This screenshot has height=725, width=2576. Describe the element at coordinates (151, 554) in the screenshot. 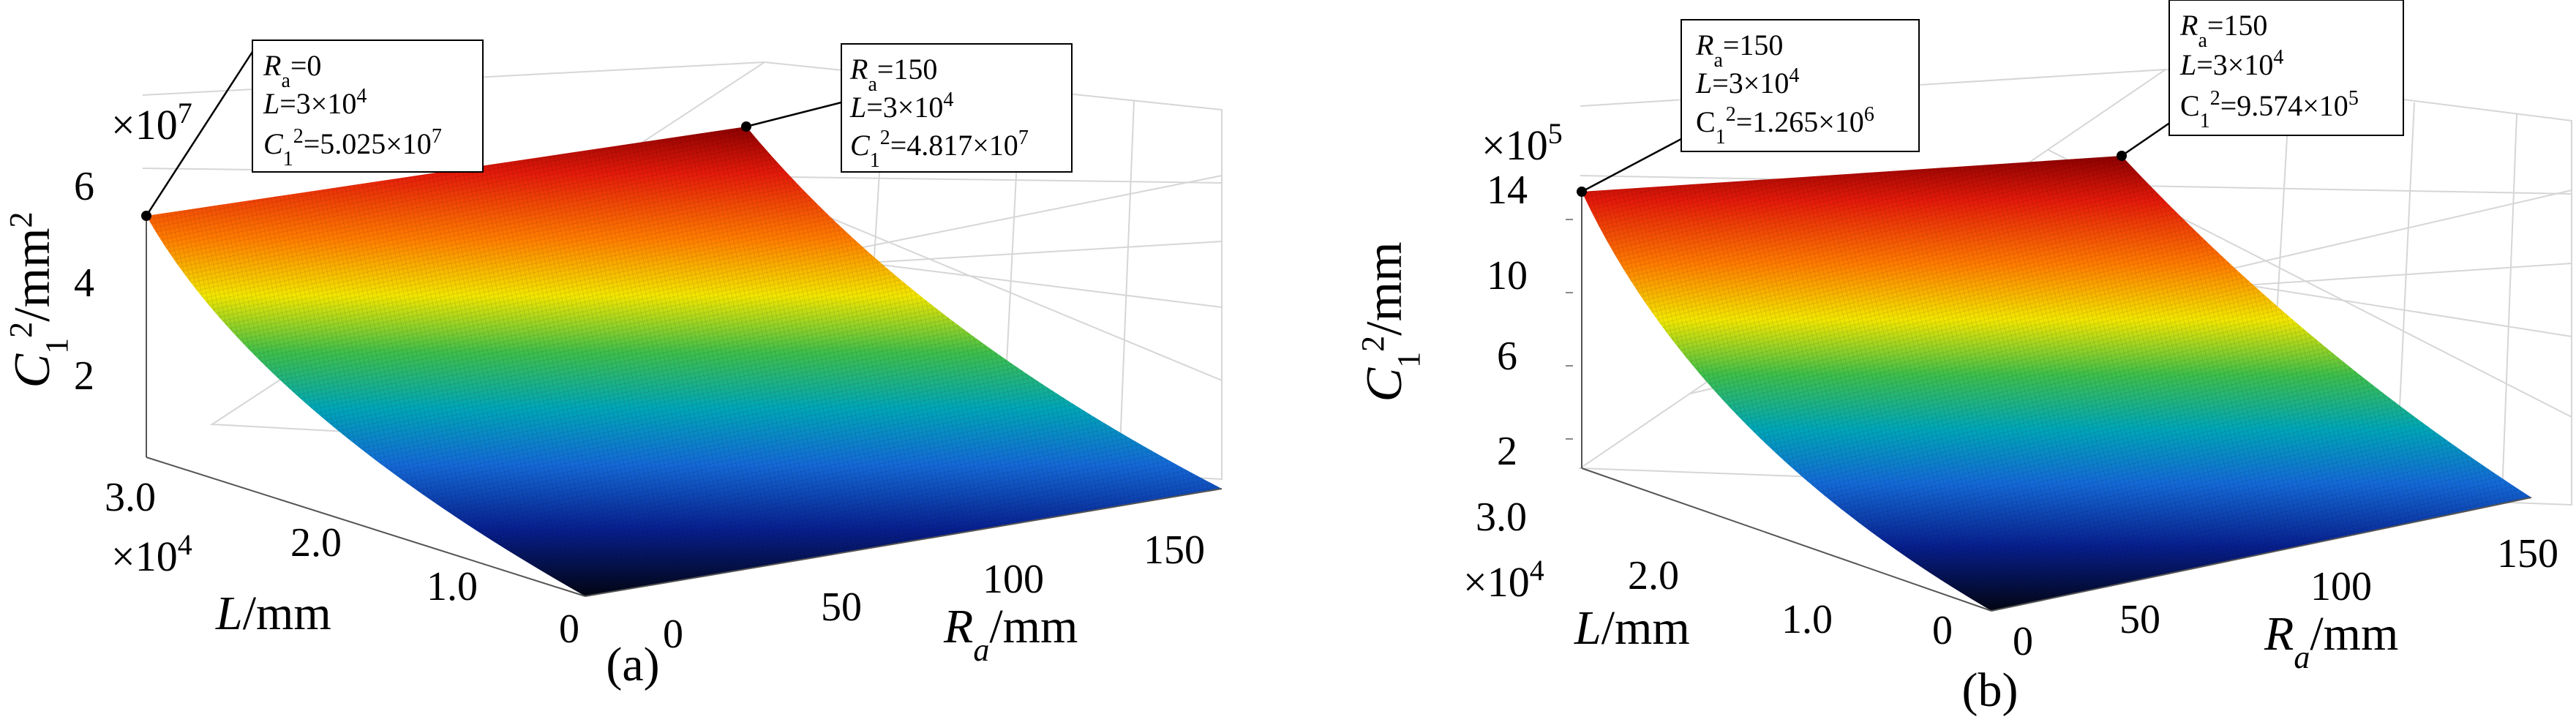

I see `y-scale-a: ×10⁴` at that location.